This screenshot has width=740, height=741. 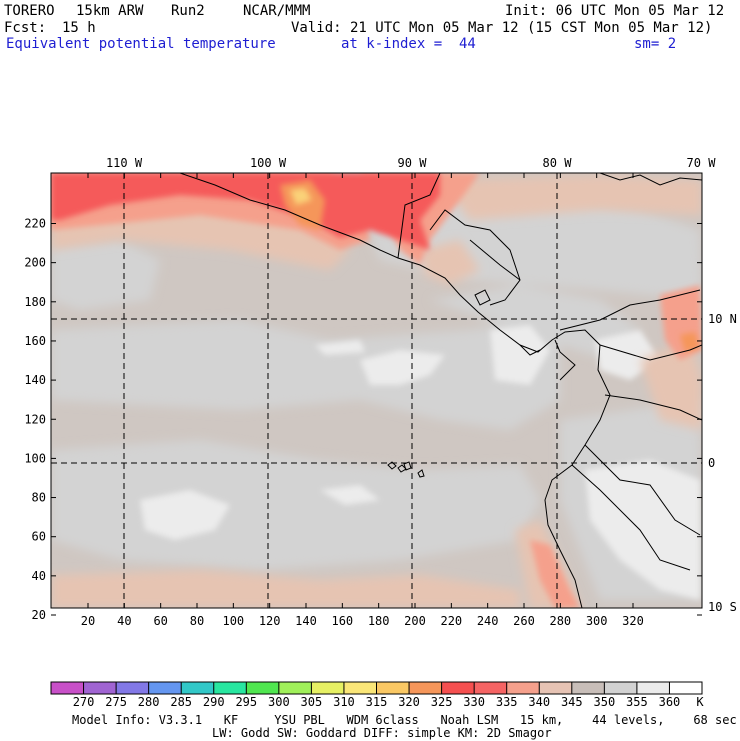 I want to click on x-tick-label: 320, so click(x=633, y=621).